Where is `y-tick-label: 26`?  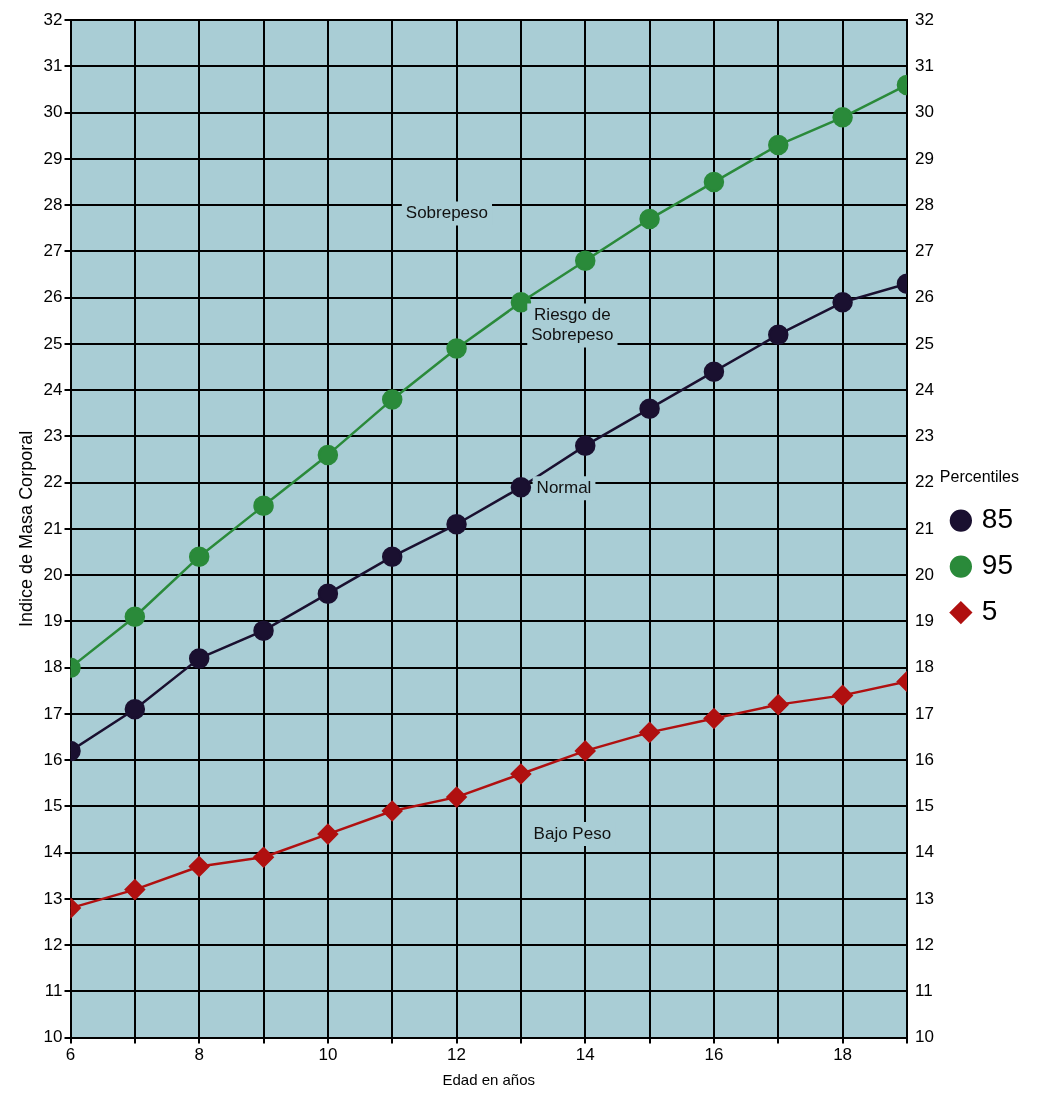 y-tick-label: 26 is located at coordinates (53, 297).